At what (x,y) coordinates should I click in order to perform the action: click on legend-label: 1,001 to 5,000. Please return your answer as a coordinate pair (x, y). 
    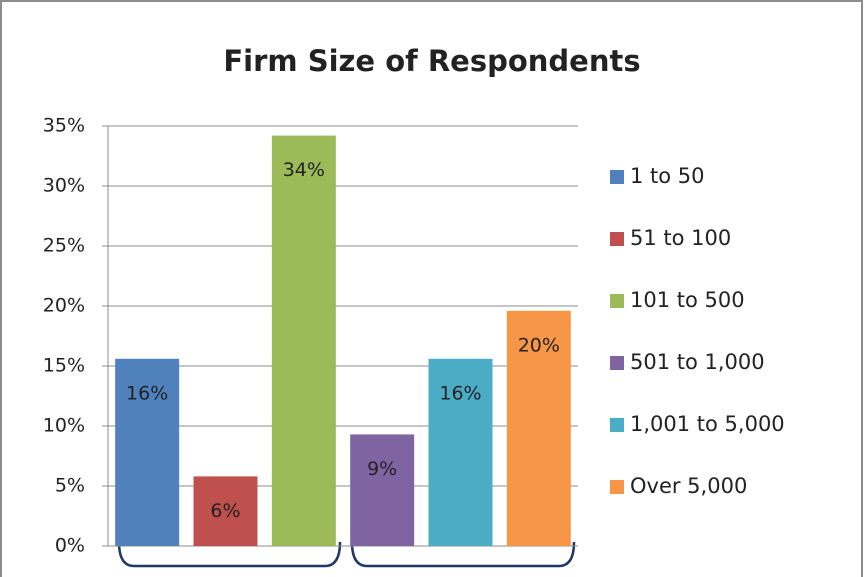
    Looking at the image, I should click on (707, 424).